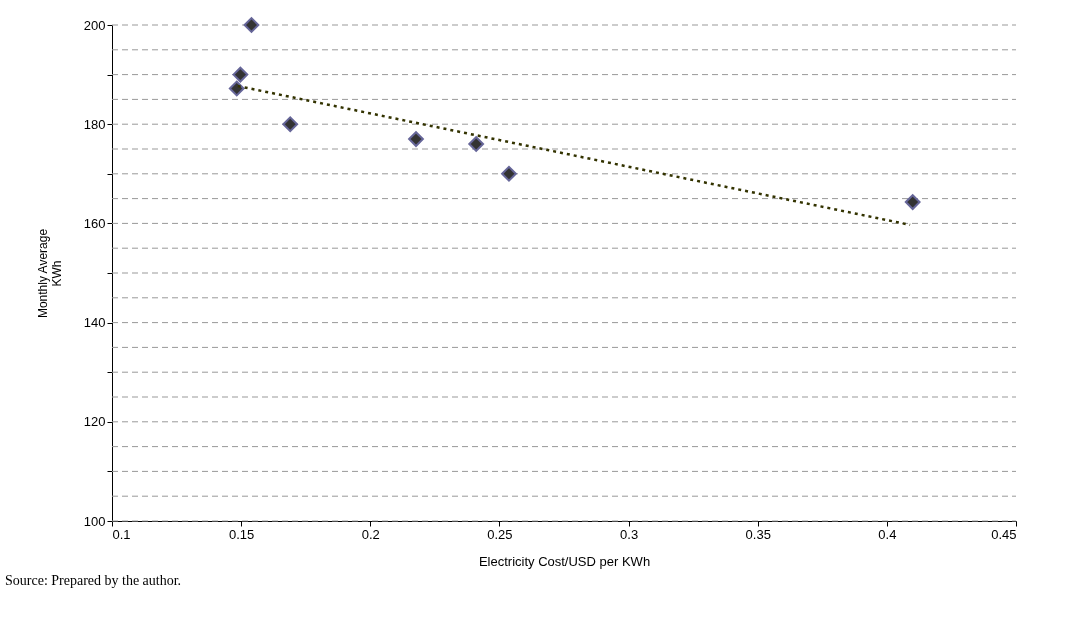 The width and height of the screenshot is (1084, 618). I want to click on x-tick-label: 0.35, so click(758, 534).